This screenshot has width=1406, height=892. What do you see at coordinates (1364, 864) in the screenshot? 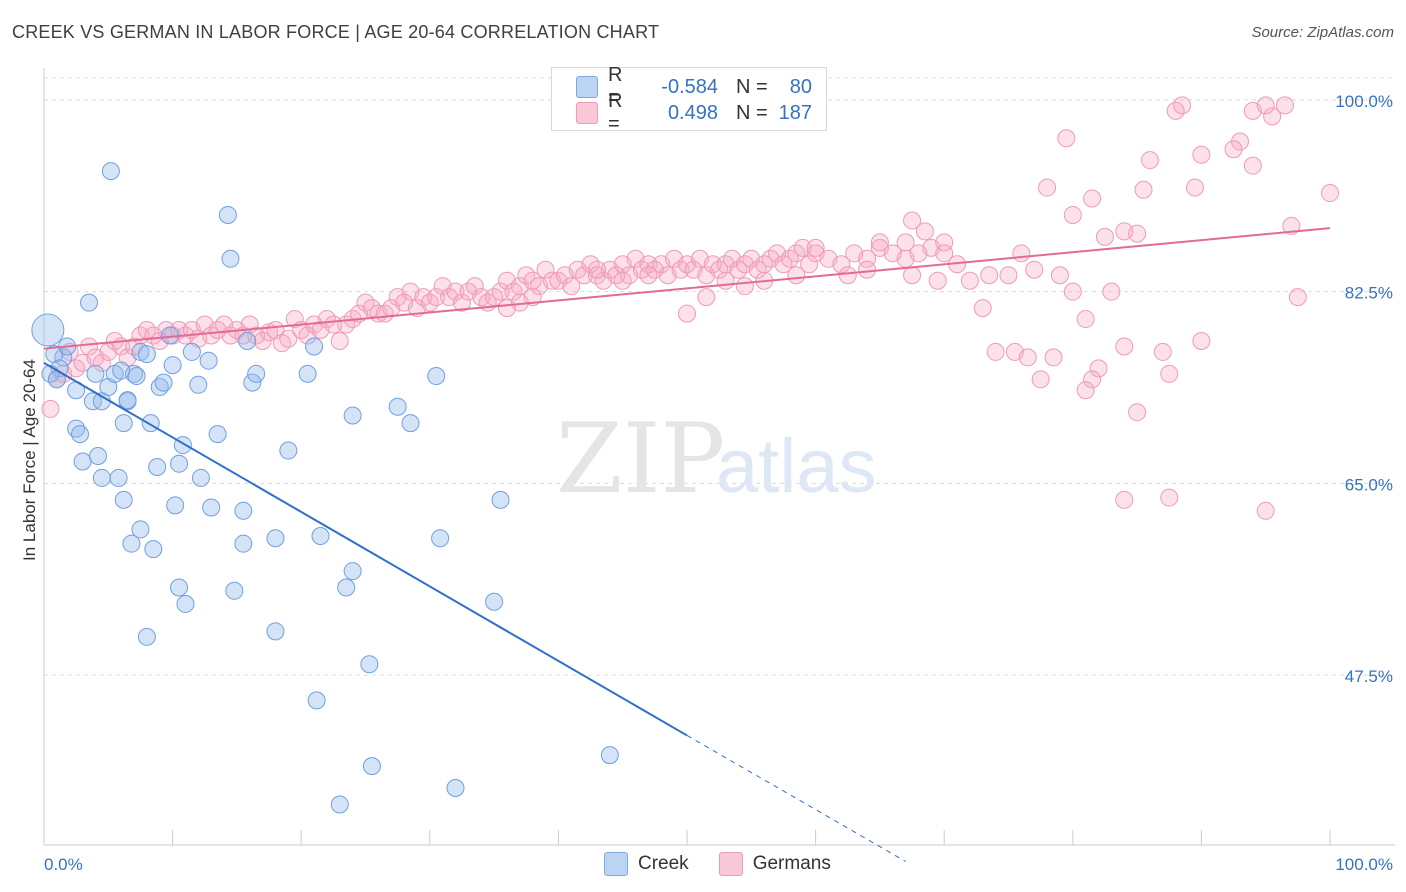
I see `x-tick-label: 100.0%` at bounding box center [1364, 864].